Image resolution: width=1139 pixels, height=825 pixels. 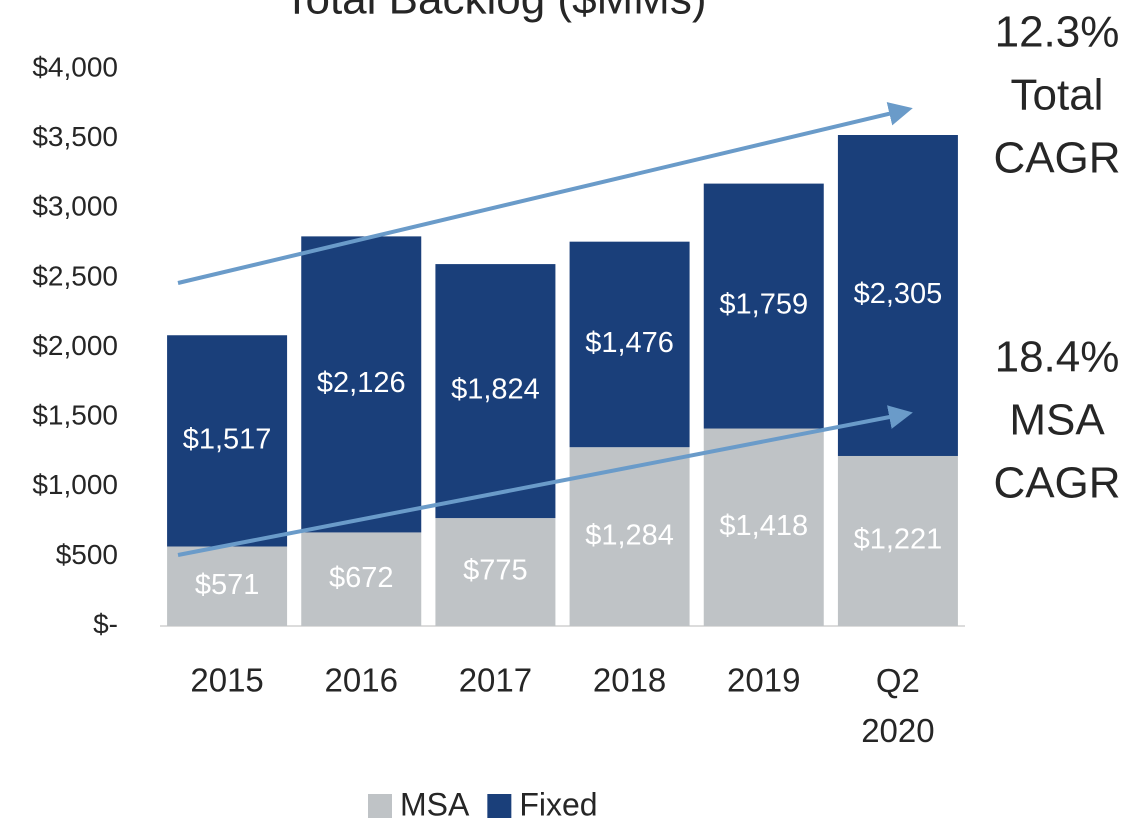 I want to click on data-label: $1,284, so click(x=629, y=535).